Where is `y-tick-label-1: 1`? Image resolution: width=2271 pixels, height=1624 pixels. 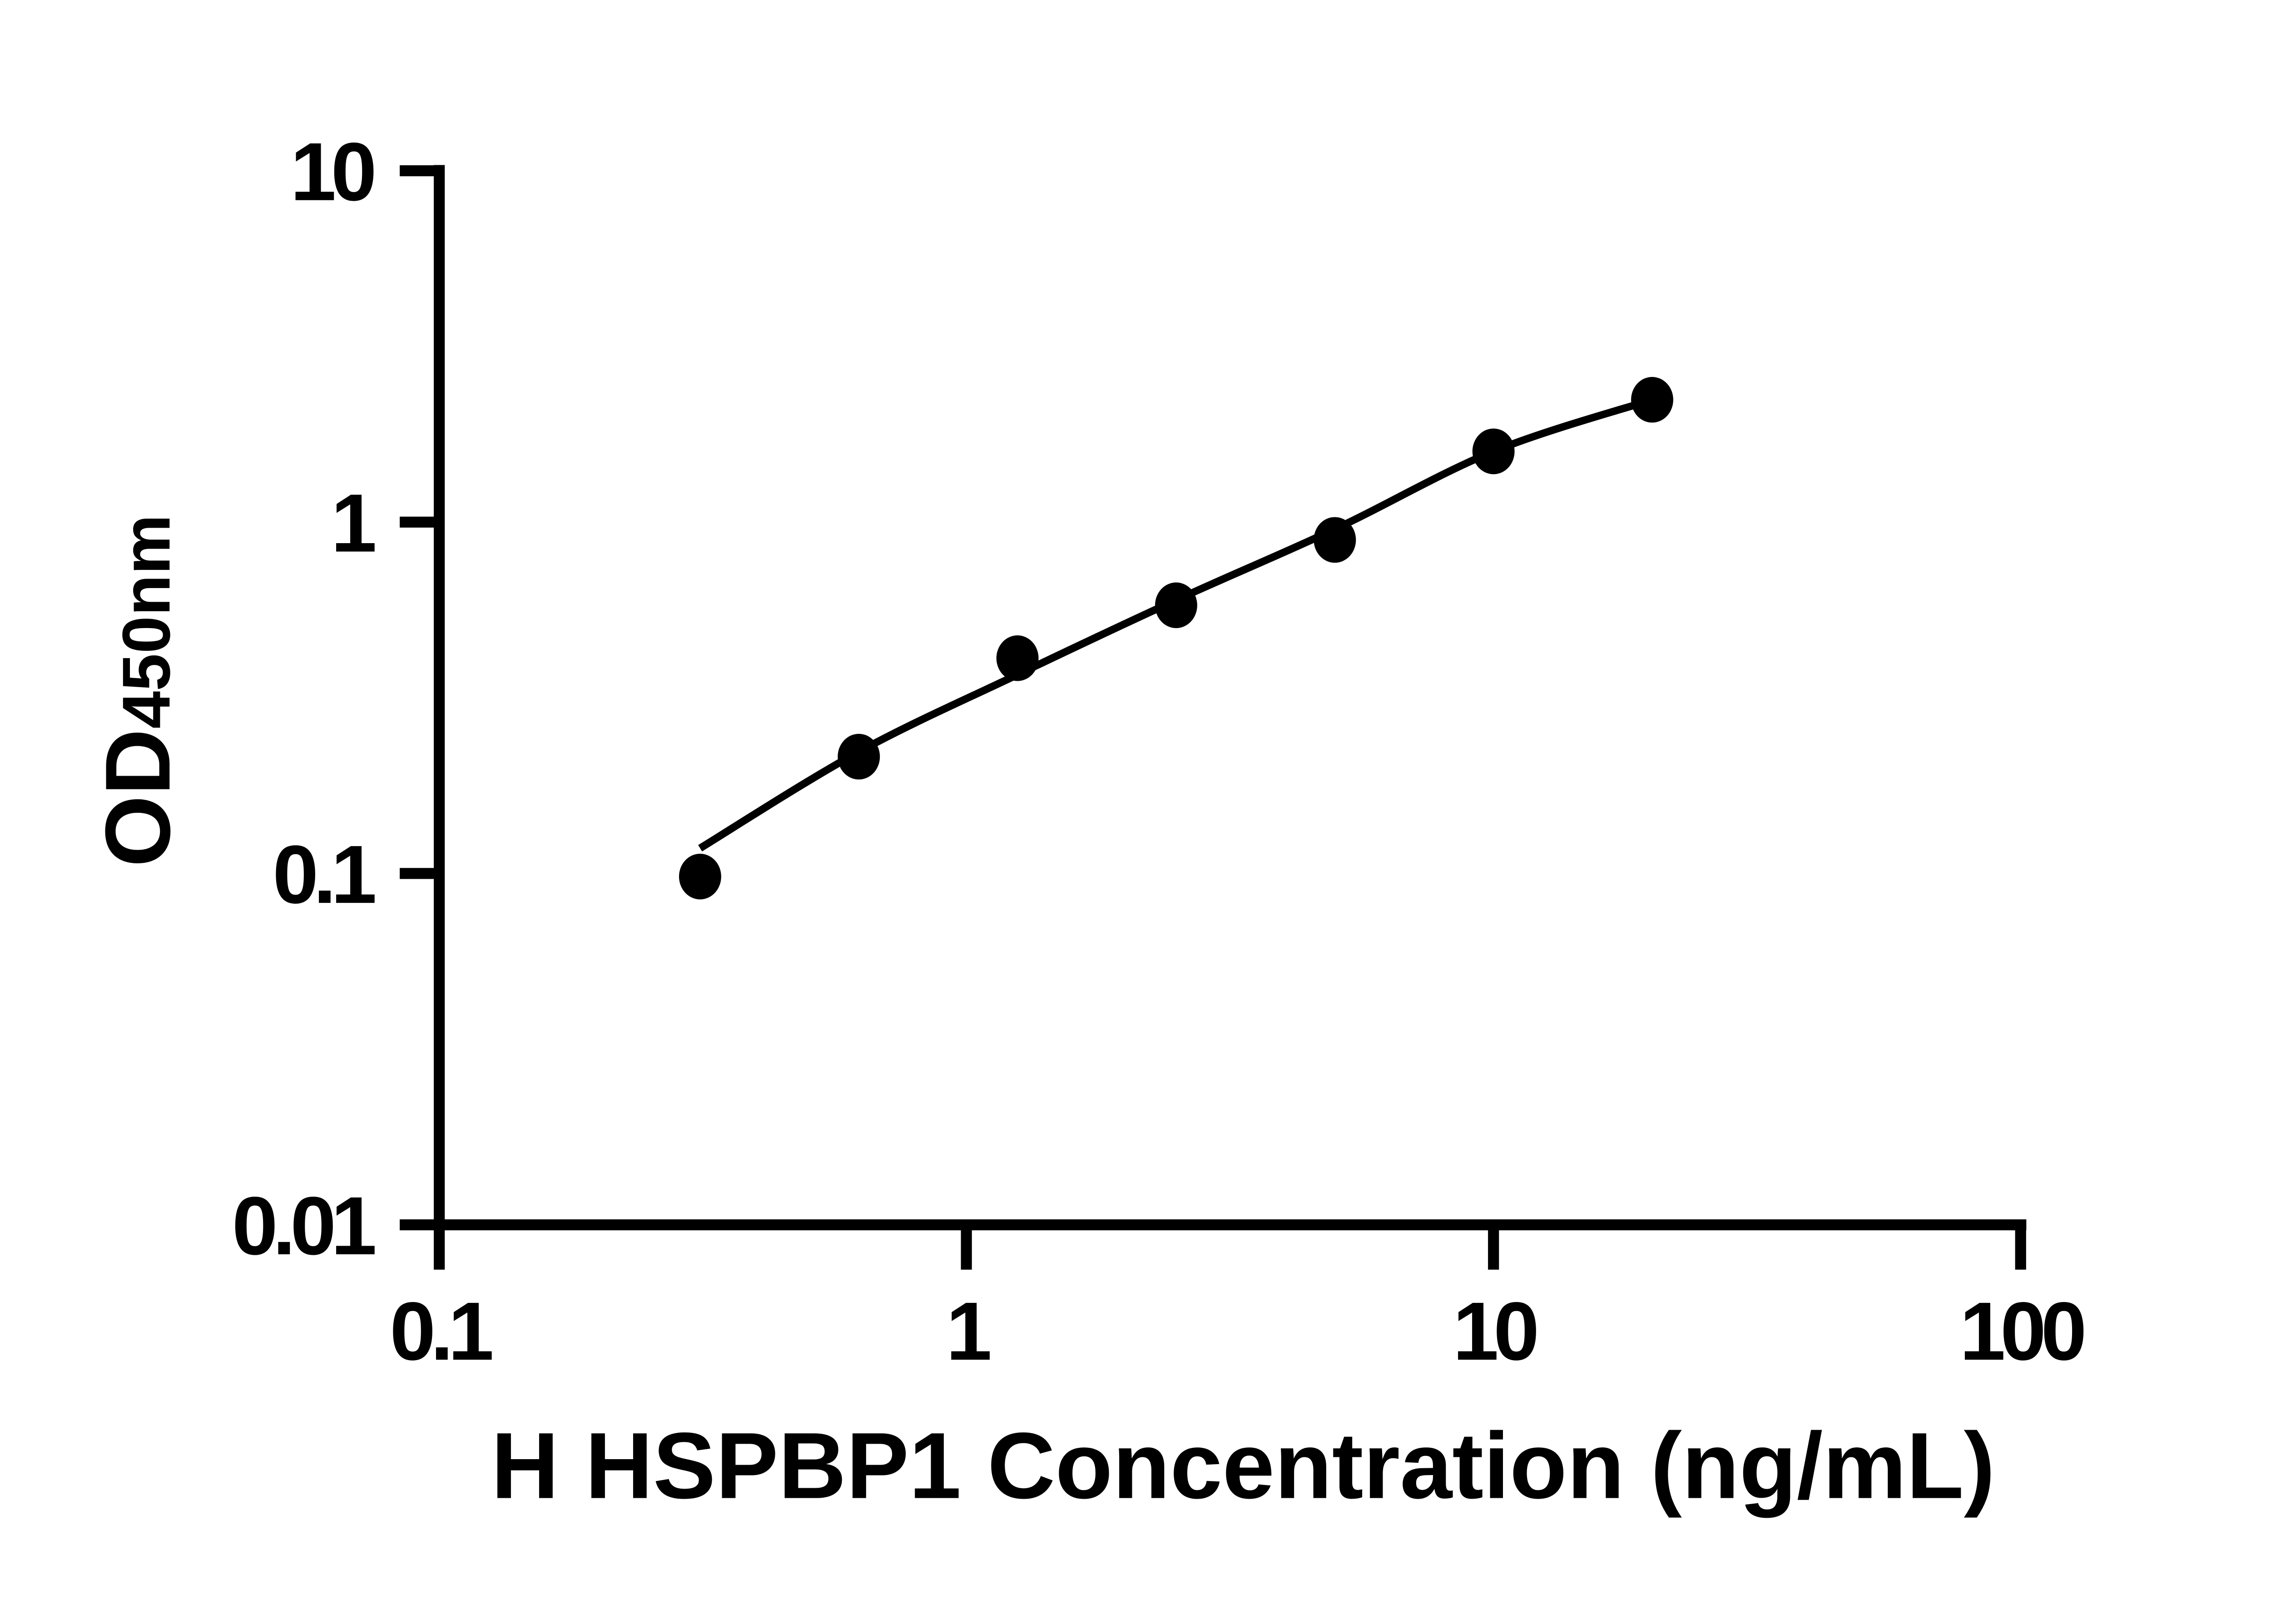
y-tick-label-1: 1 is located at coordinates (353, 522).